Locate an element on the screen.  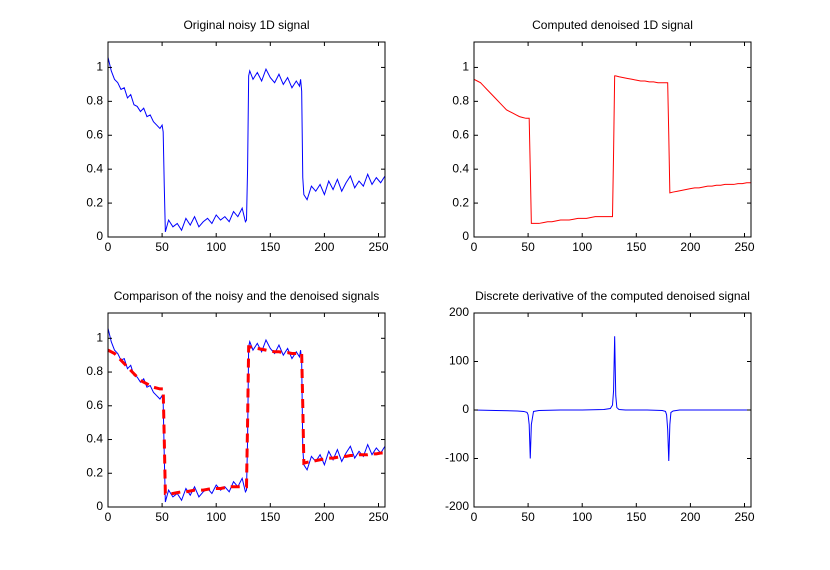
y-tick-label: 100 is located at coordinates (459, 361).